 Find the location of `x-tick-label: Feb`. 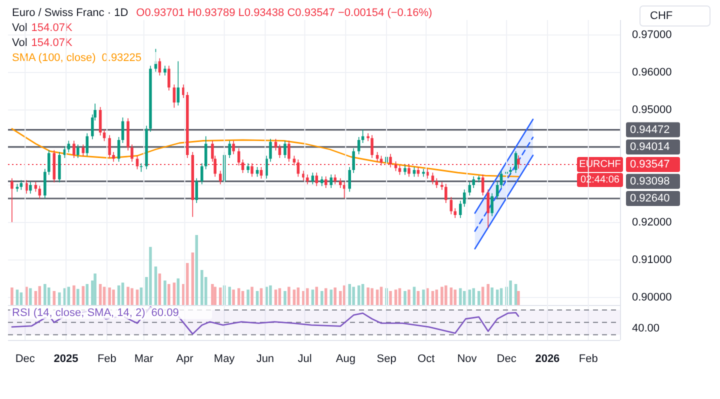

x-tick-label: Feb is located at coordinates (588, 359).